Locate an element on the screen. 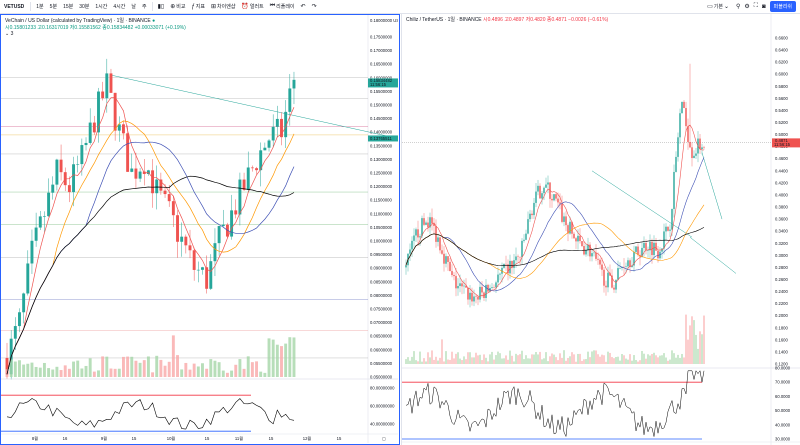  redo-button: ↷ is located at coordinates (314, 6).